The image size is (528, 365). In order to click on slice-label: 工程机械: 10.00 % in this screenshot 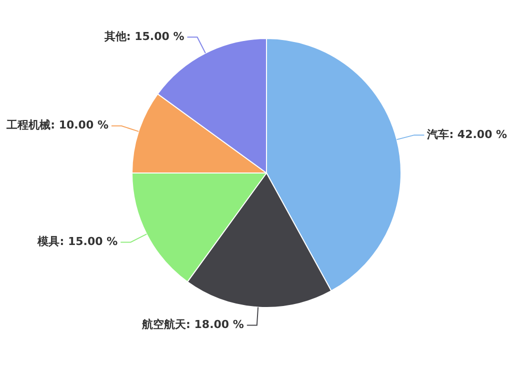, I will do `click(57, 125)`.